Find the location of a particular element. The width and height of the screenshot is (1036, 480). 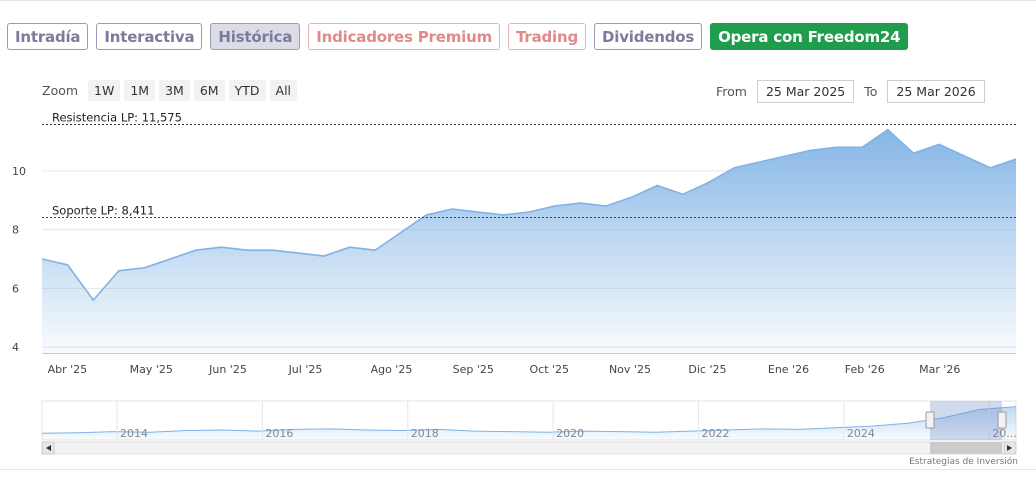

x-tick-label: Abr '25 is located at coordinates (68, 369).